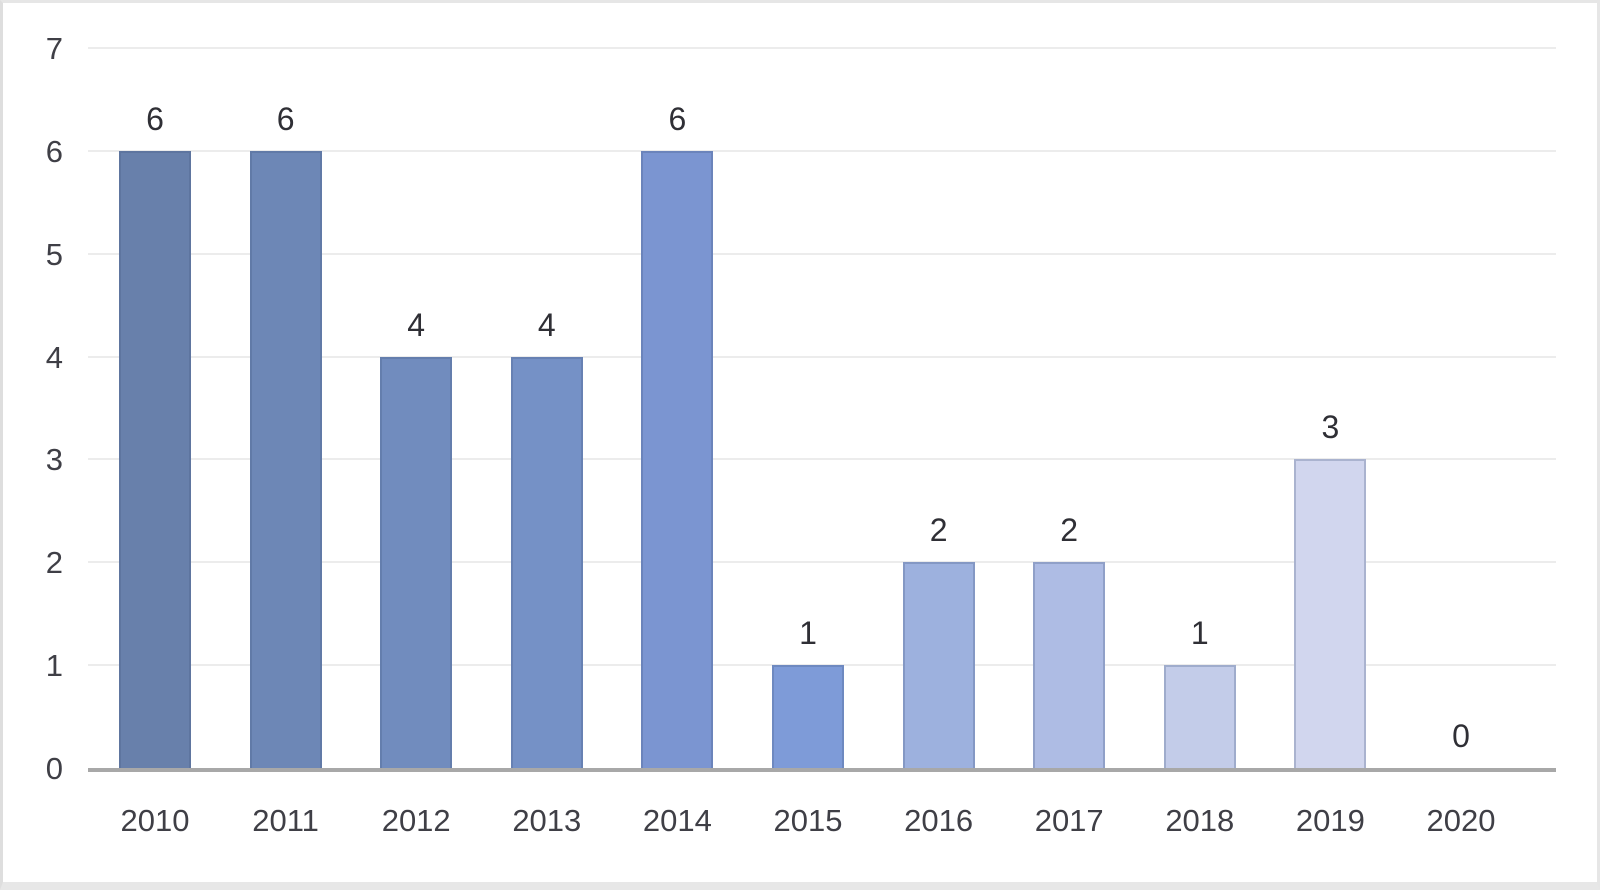 This screenshot has width=1600, height=890. What do you see at coordinates (1200, 820) in the screenshot?
I see `x-axis-tick-label: 2018` at bounding box center [1200, 820].